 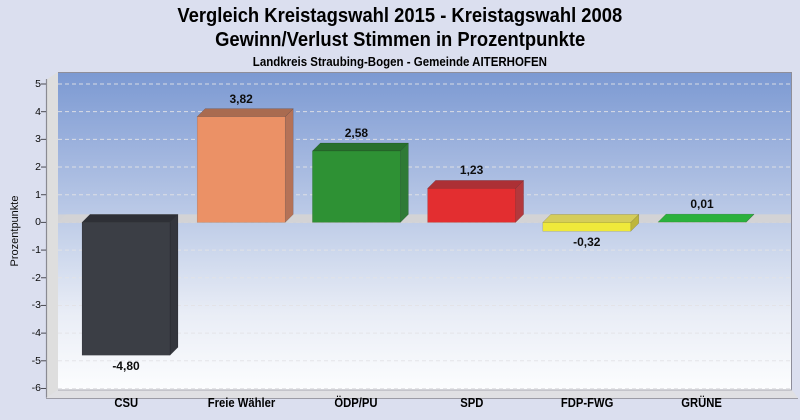 I want to click on y-tick-label-2: 2, so click(x=38, y=167).